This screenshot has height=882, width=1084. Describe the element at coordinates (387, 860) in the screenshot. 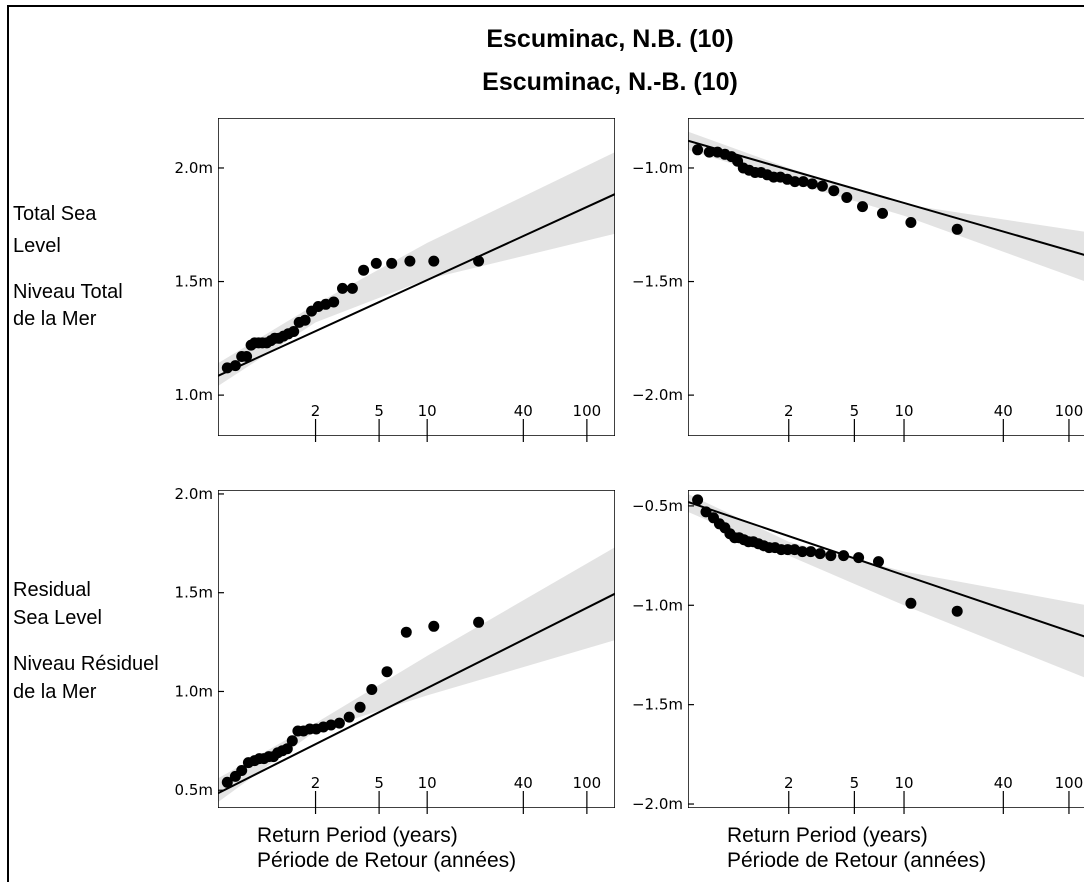

I see `x-axis-label-fr-left: Période de Retour (années)` at that location.